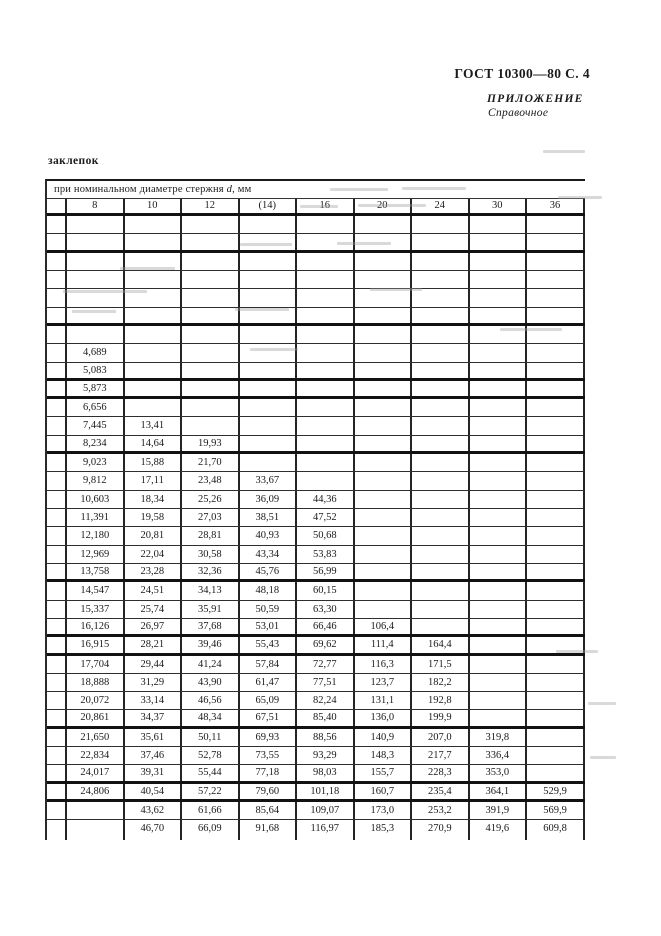  What do you see at coordinates (316, 664) in the screenshot?
I see `table-row: 17,704 29,44 41,24 57,84 72,77 116,3 171,5` at bounding box center [316, 664].